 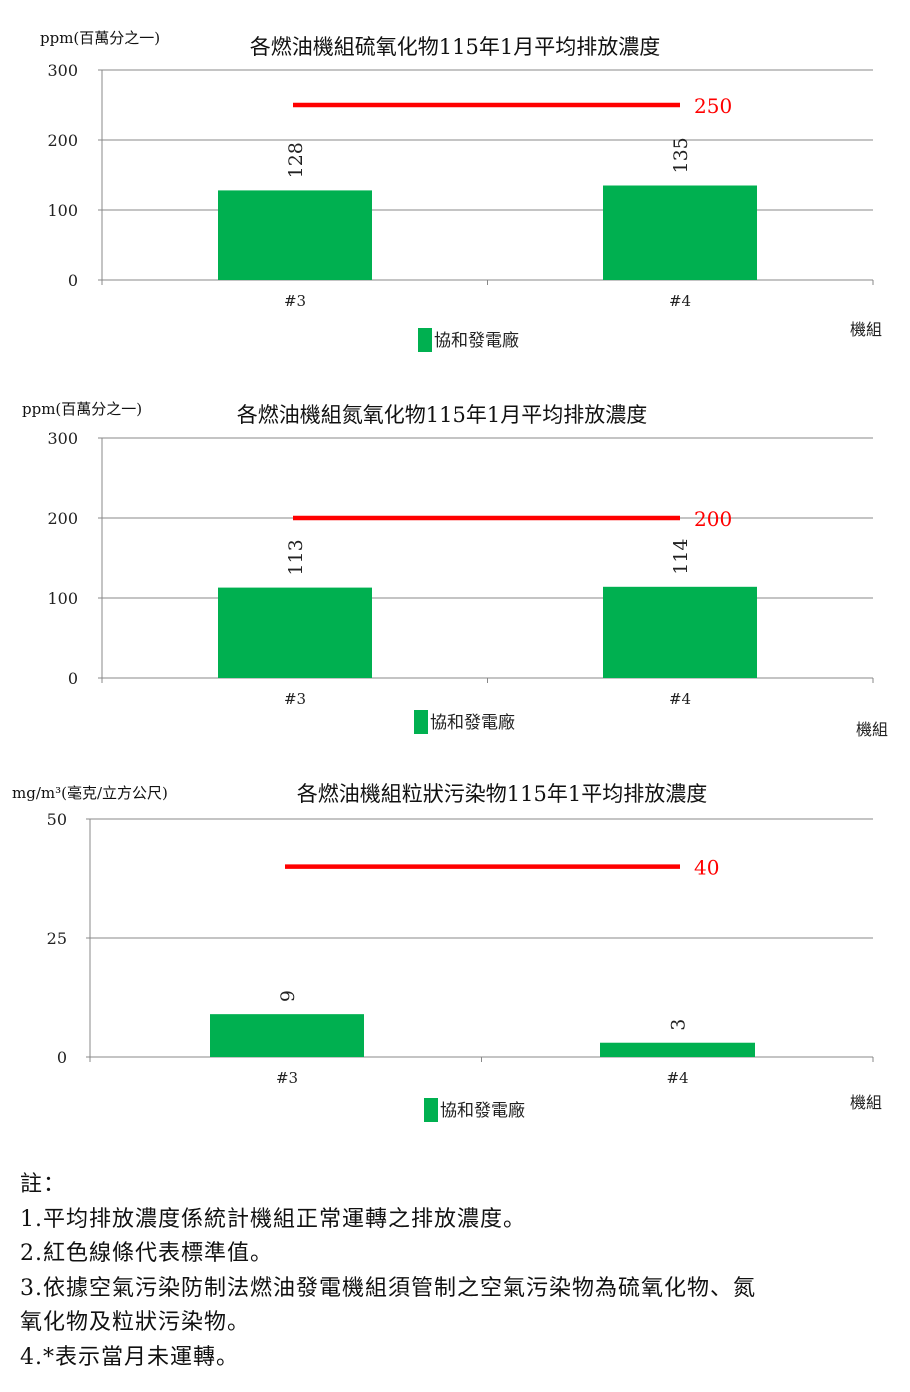 What do you see at coordinates (90, 793) in the screenshot?
I see `y-axis-label: mg/m³(毫克/立方公尺)` at bounding box center [90, 793].